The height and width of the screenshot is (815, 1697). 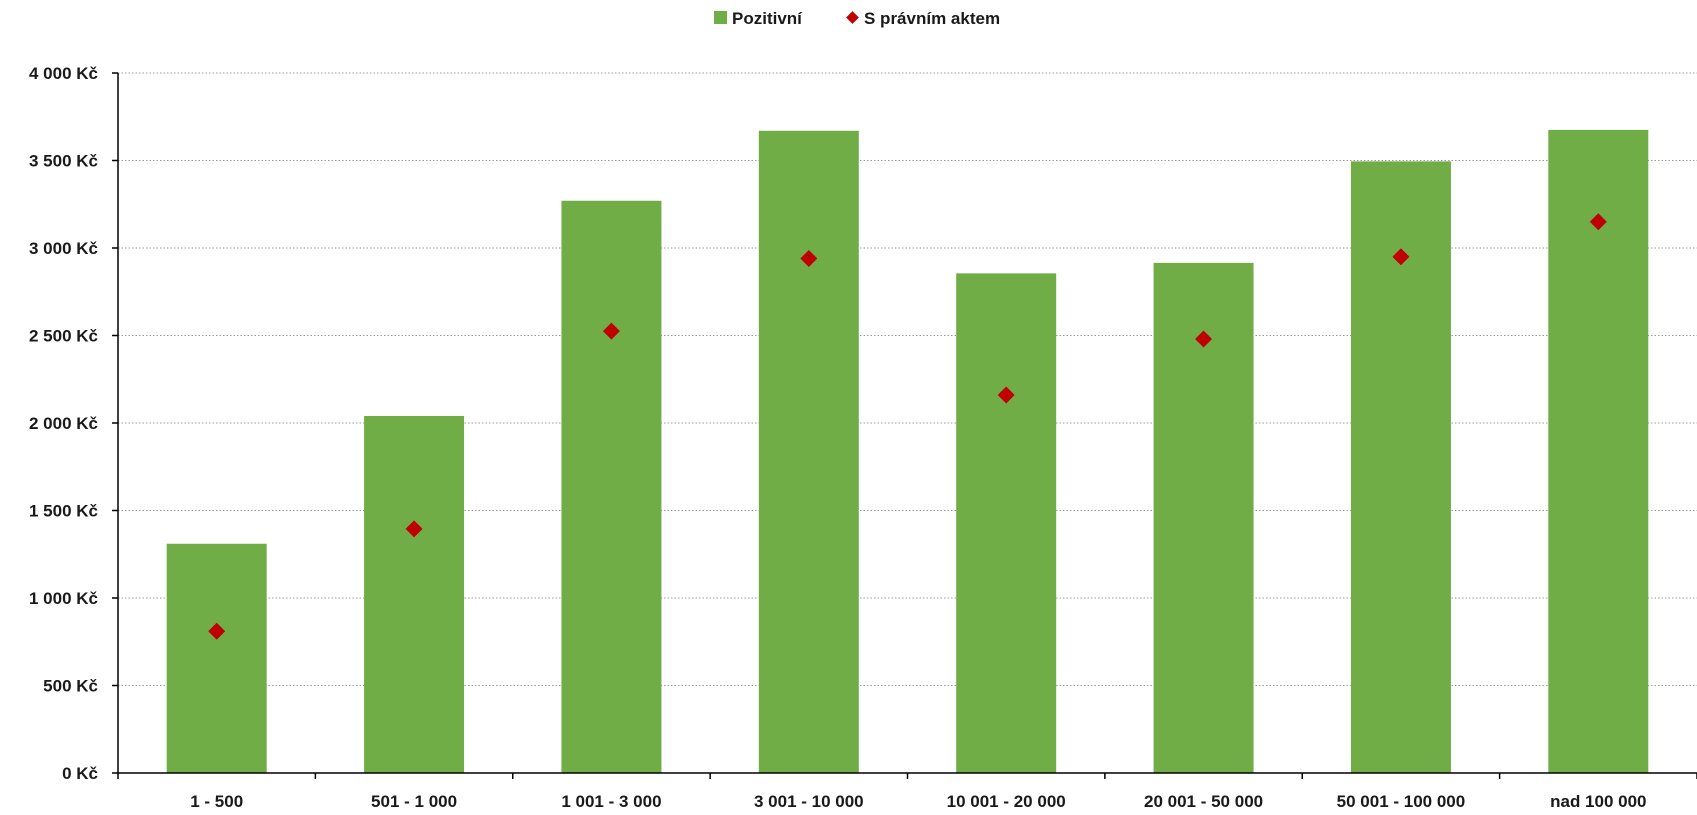 What do you see at coordinates (63, 511) in the screenshot?
I see `y-tick-label: 1 500 Kč` at bounding box center [63, 511].